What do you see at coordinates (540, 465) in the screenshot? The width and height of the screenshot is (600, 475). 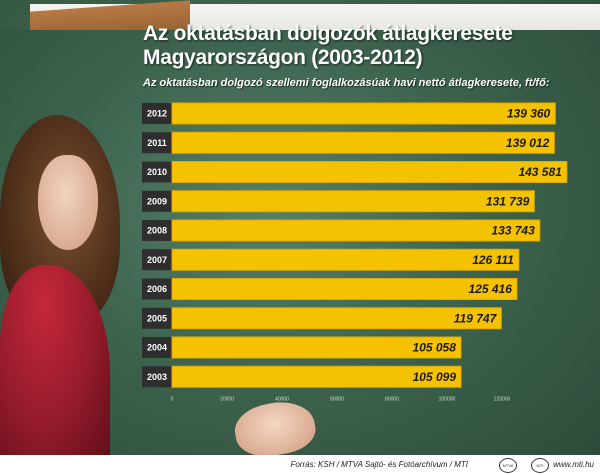 I see `mti-logo: MTI` at bounding box center [540, 465].